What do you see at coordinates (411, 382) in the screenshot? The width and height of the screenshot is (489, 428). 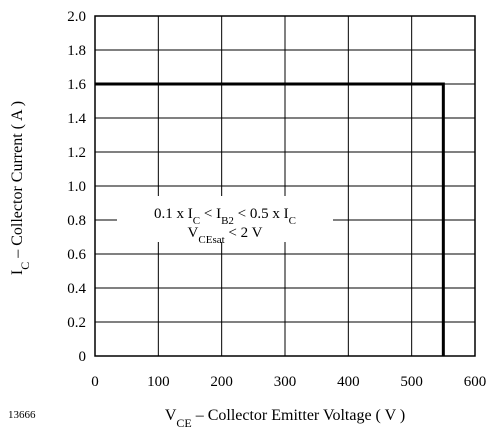 I see `x-tick-label: 500` at bounding box center [411, 382].